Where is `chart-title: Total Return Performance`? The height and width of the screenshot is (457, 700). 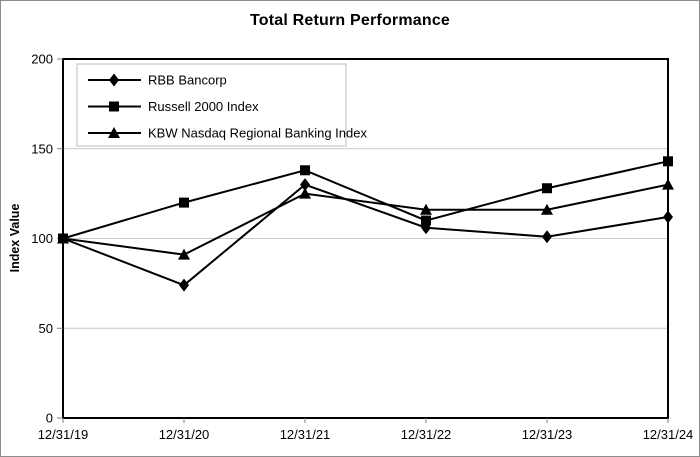 chart-title: Total Return Performance is located at coordinates (350, 20).